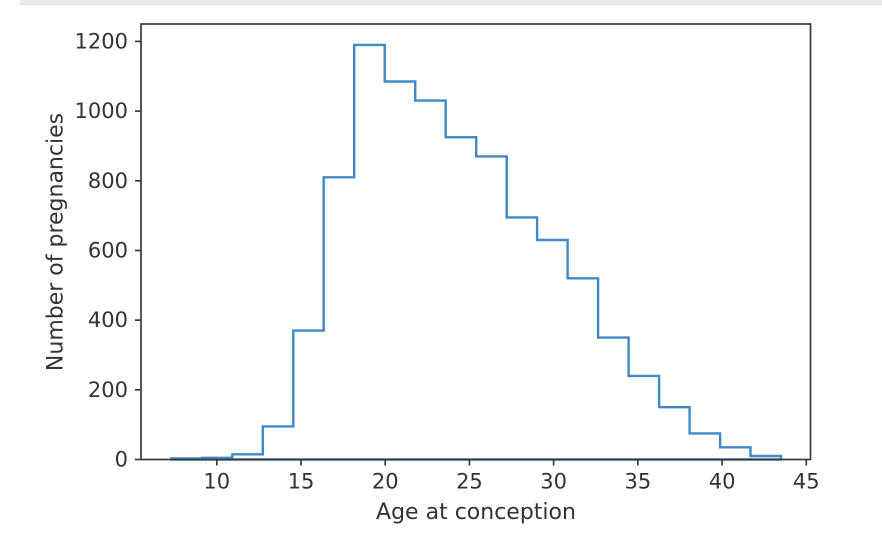  Describe the element at coordinates (806, 482) in the screenshot. I see `x-tick-label: 45` at that location.